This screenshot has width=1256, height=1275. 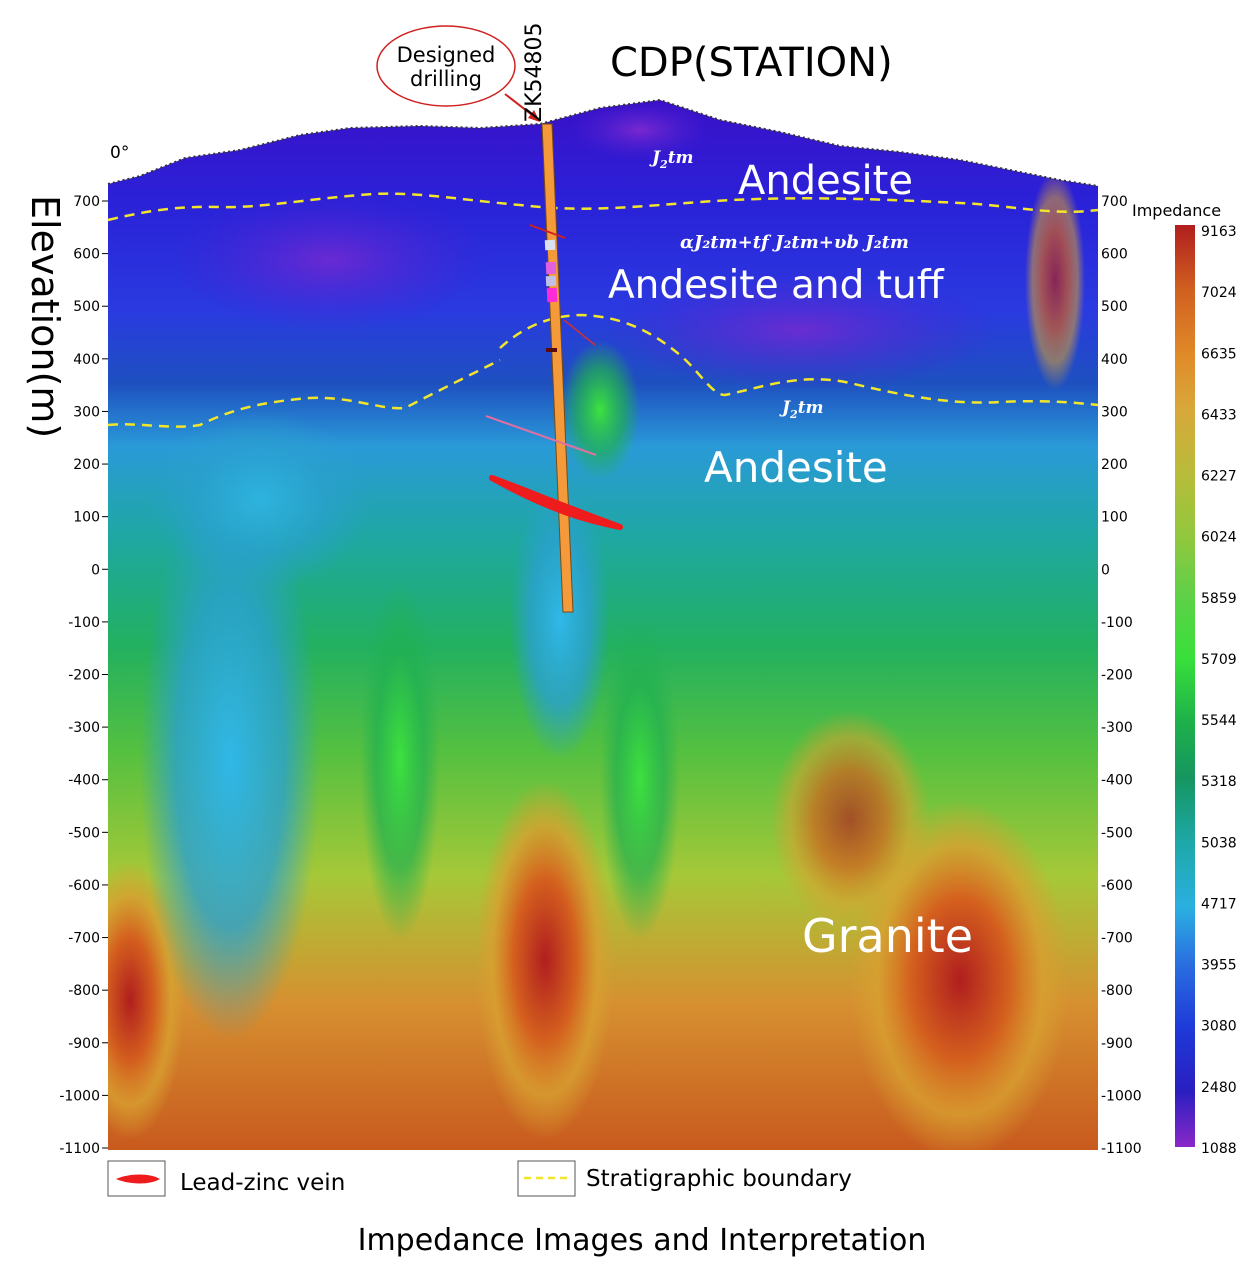 I want to click on stratigraphic-boundary-middle, so click(x=799, y=360).